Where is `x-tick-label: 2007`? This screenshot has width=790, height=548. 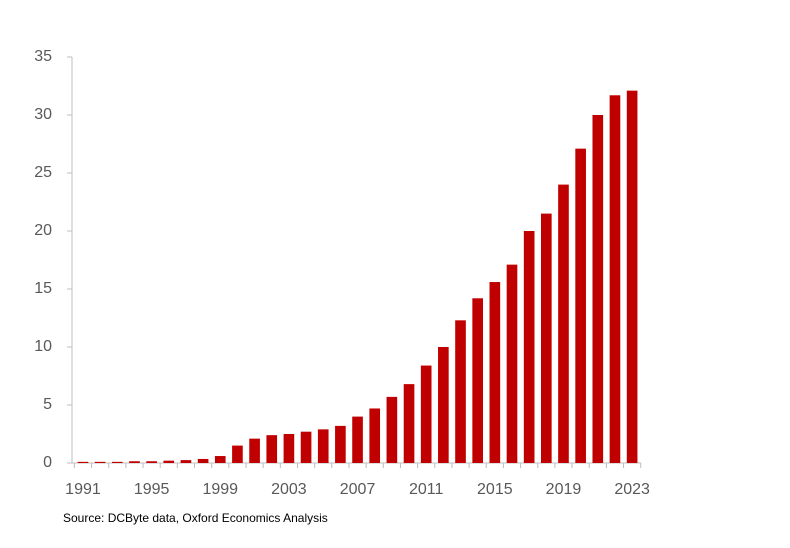
x-tick-label: 2007 is located at coordinates (358, 489).